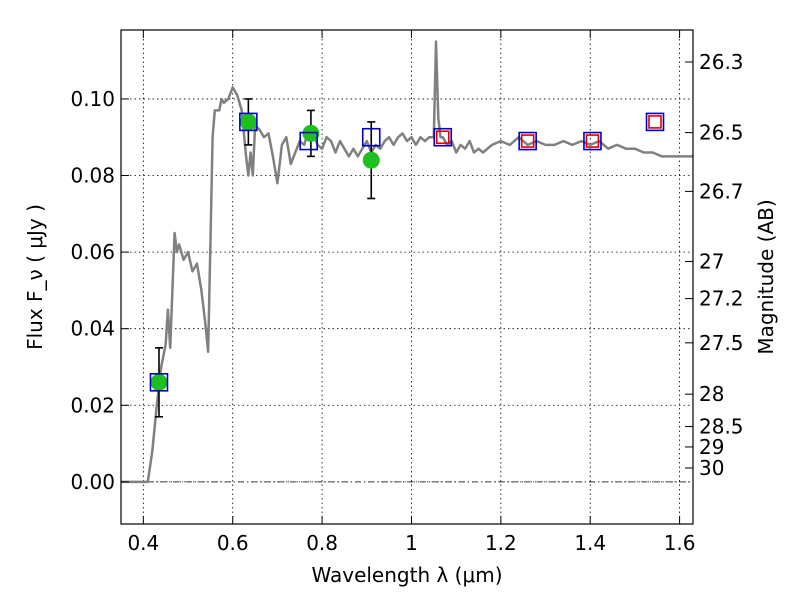  Describe the element at coordinates (143, 543) in the screenshot. I see `x-tick-label: 0.4` at that location.